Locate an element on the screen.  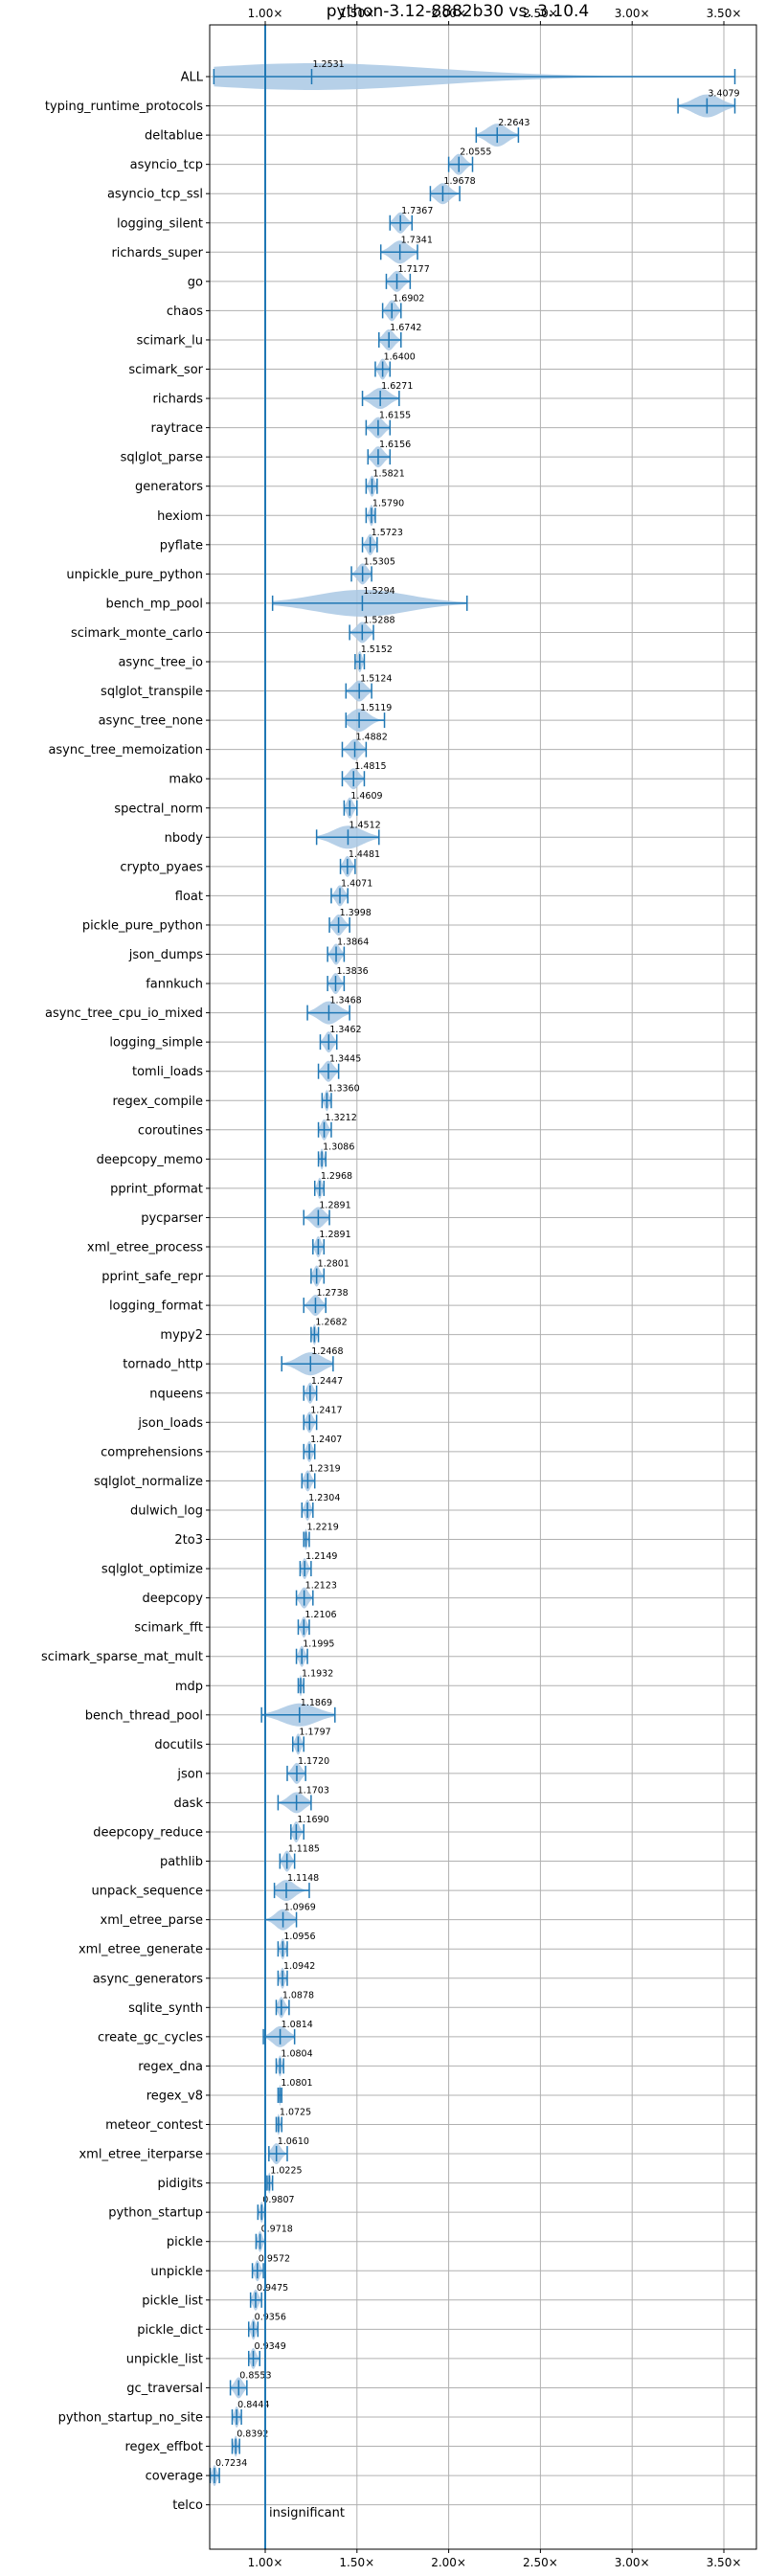
violin-mypy2: 1.2682 is located at coordinates (329, 1331).